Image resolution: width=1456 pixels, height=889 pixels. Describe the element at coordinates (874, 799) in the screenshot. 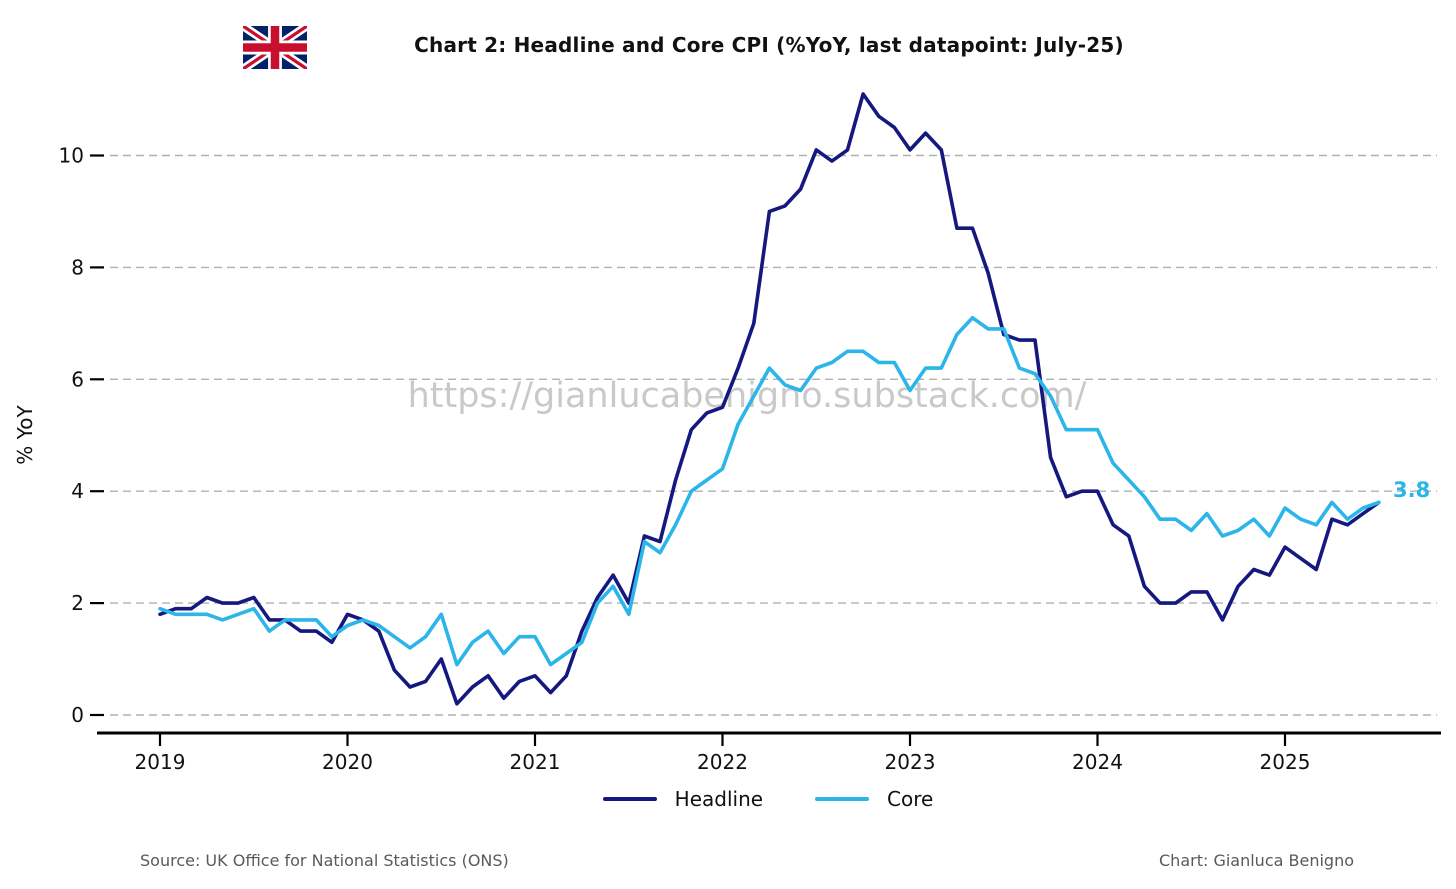

I see `legend-item-core: Core` at that location.